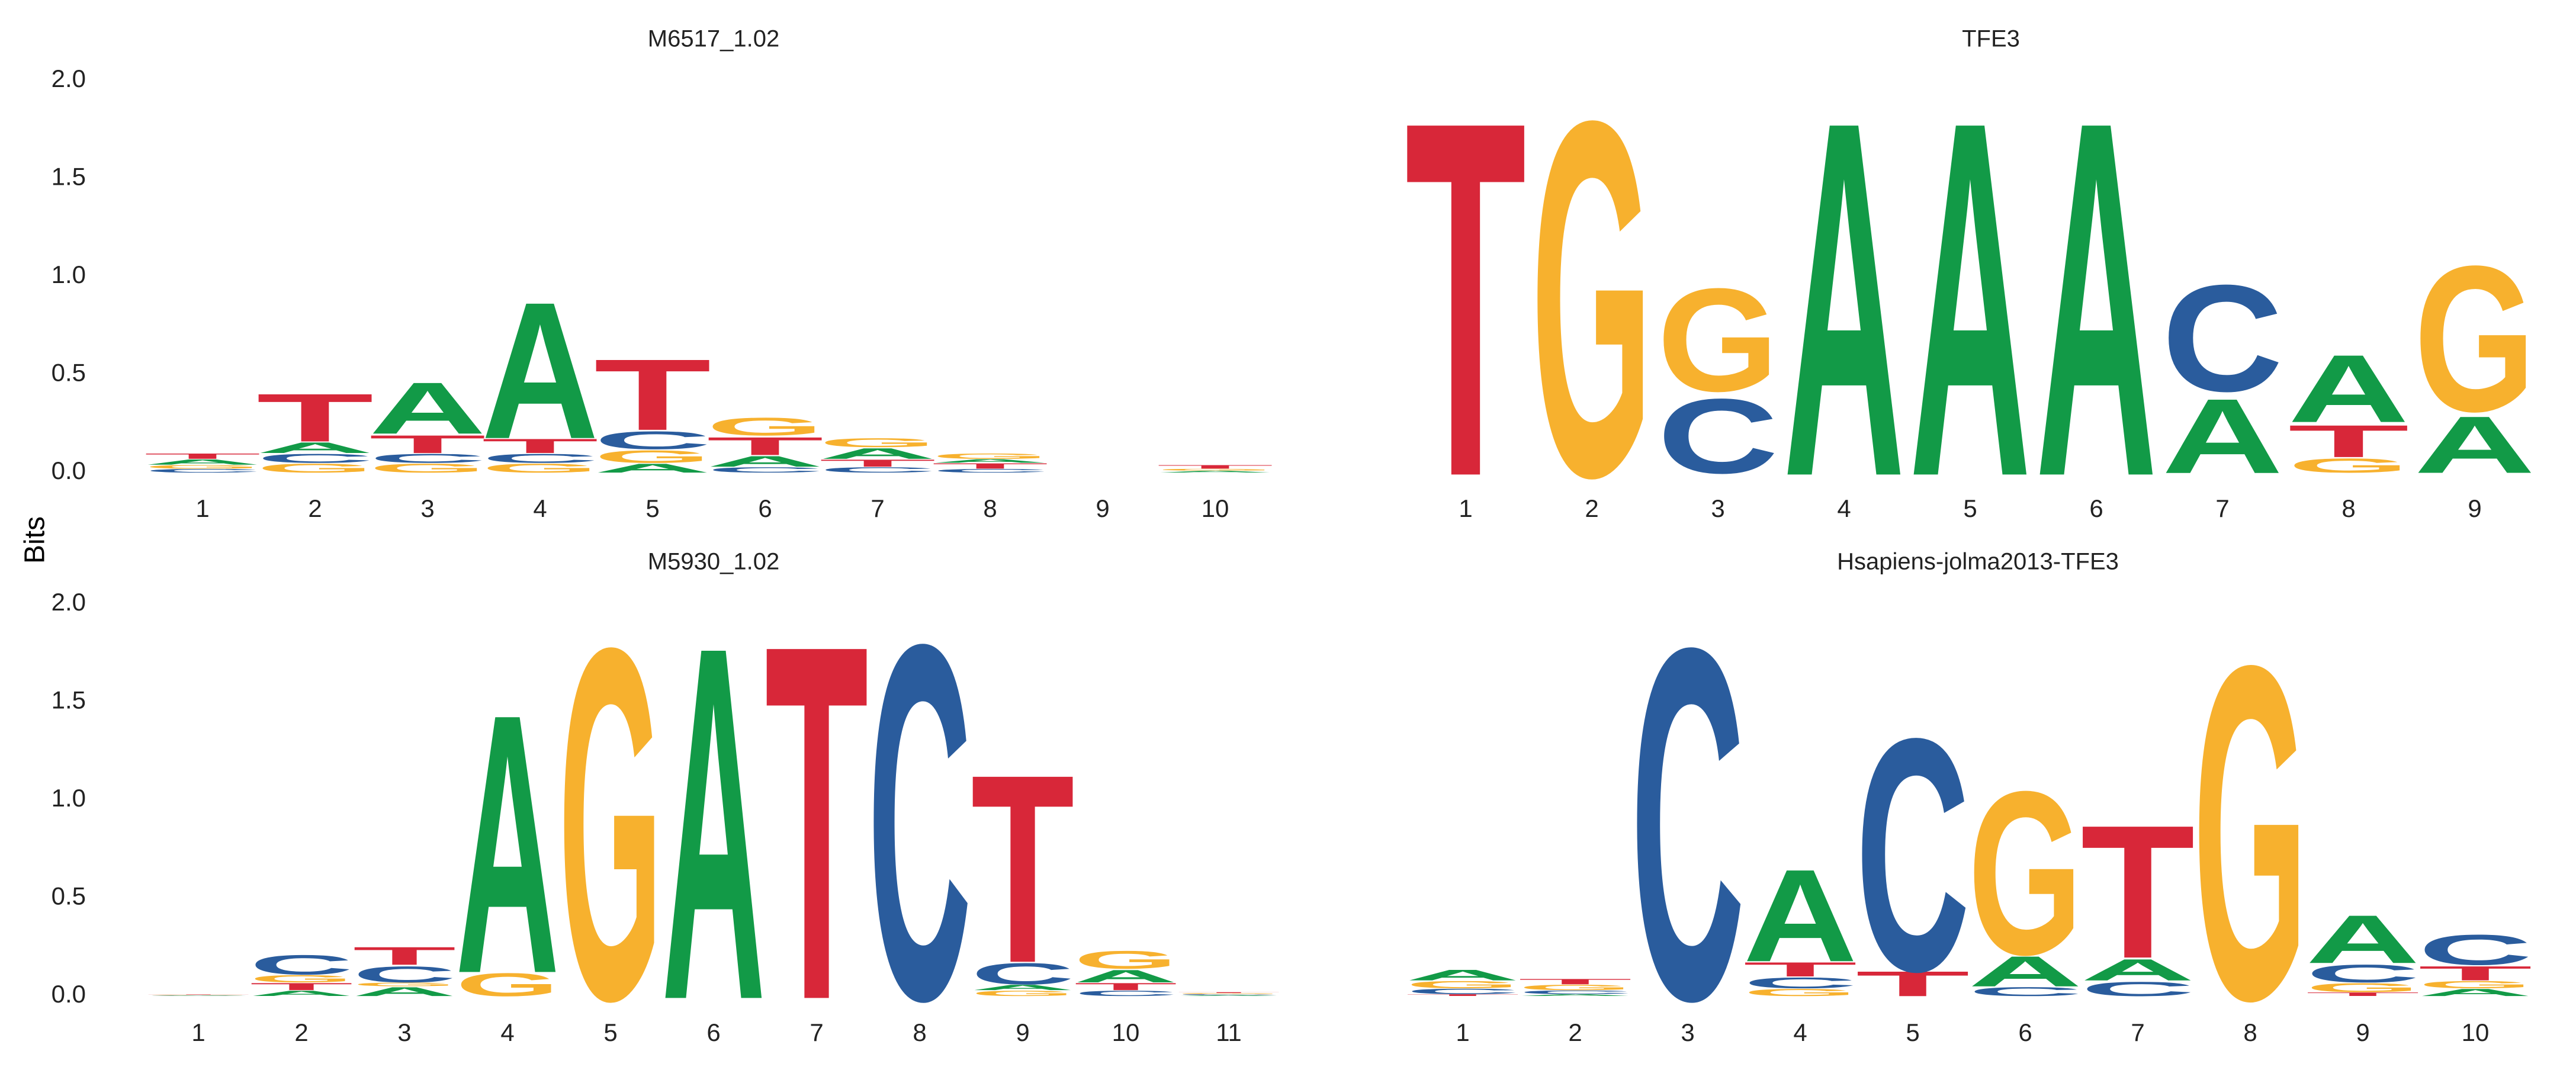 The height and width of the screenshot is (1083, 2576). What do you see at coordinates (1229, 1032) in the screenshot?
I see `x-tick-label: 11` at bounding box center [1229, 1032].